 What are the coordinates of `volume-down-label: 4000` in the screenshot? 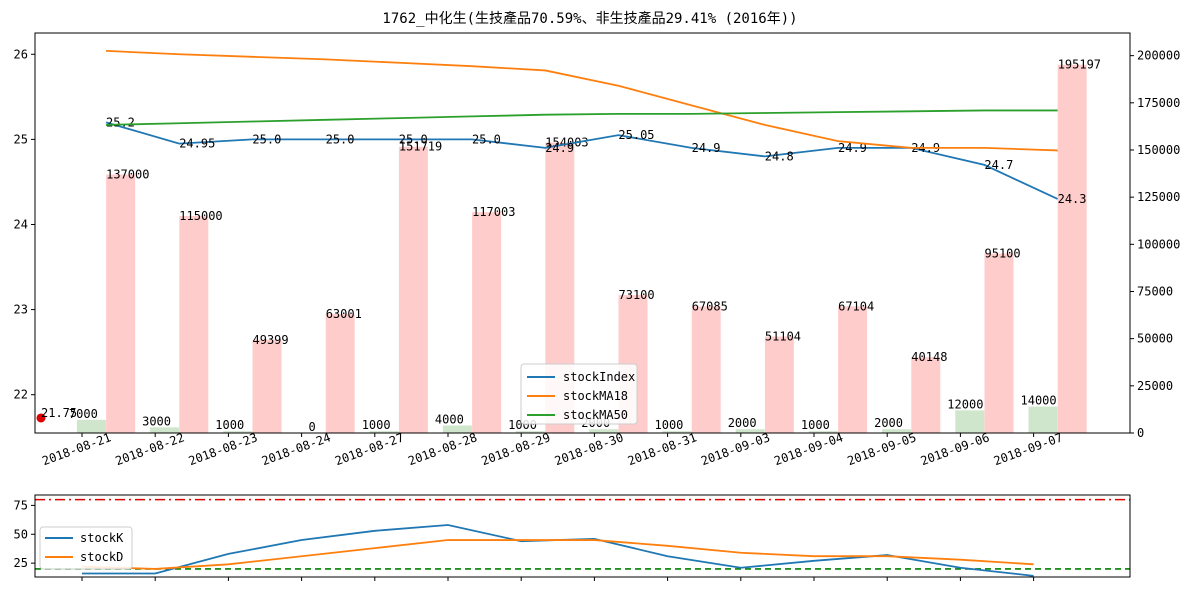 It's located at (449, 419).